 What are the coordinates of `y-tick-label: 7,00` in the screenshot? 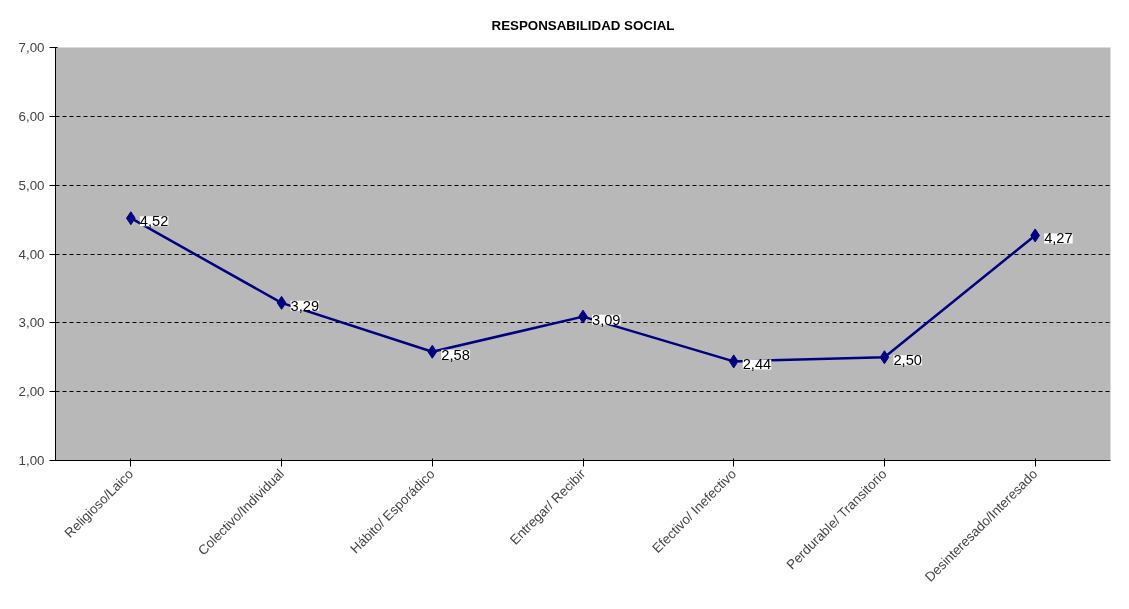 It's located at (31, 47).